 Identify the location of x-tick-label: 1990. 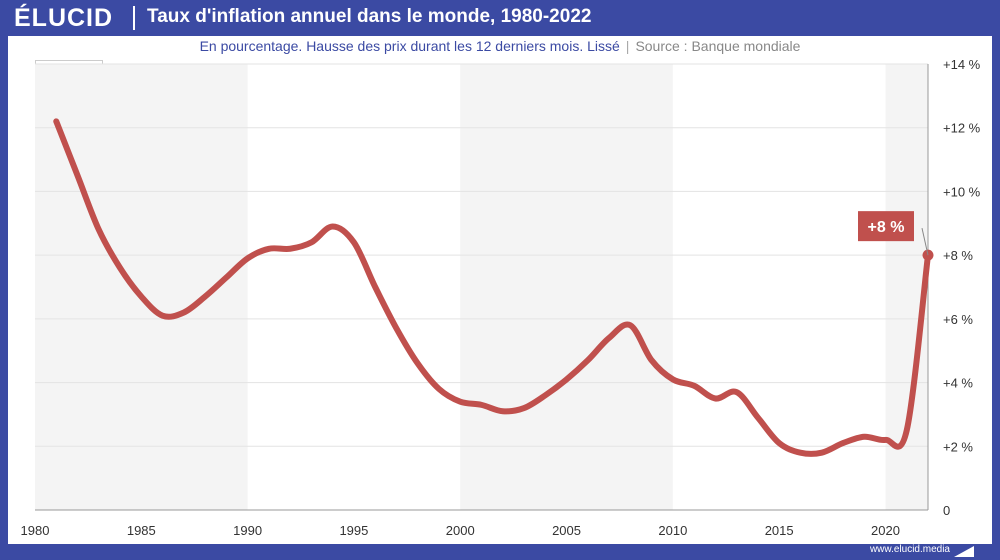
(247, 530).